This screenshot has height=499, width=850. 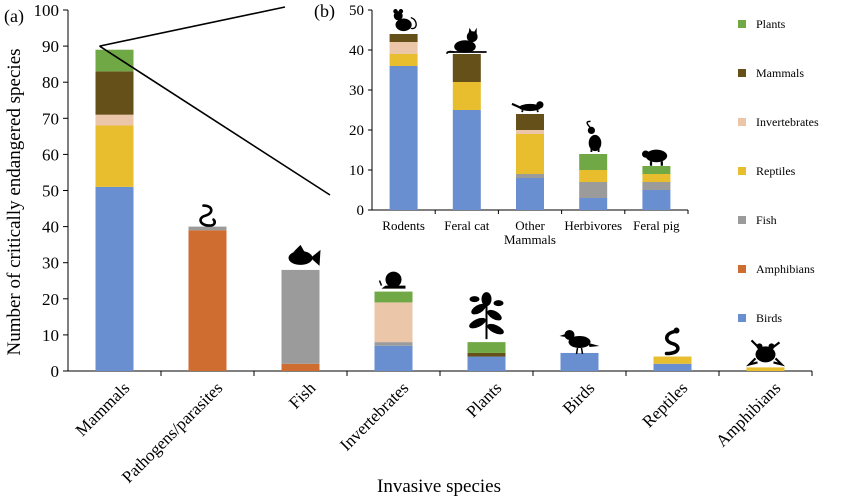 What do you see at coordinates (356, 131) in the screenshot?
I see `inset-y-tick-label: 20` at bounding box center [356, 131].